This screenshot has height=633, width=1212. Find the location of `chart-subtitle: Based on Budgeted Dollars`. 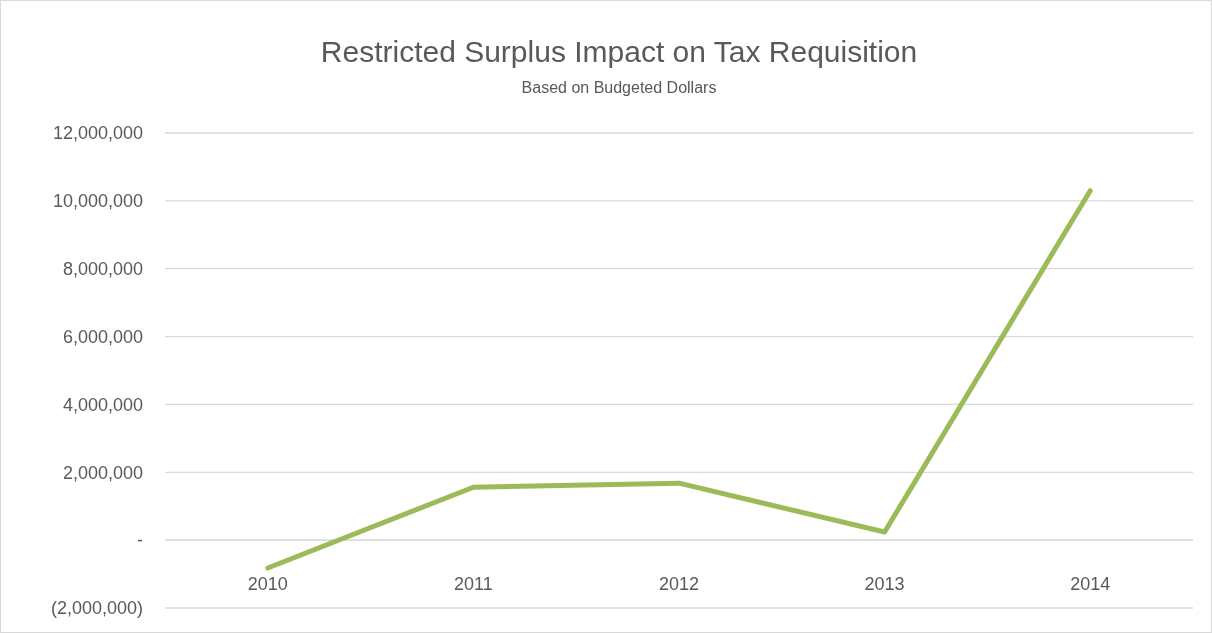

chart-subtitle: Based on Budgeted Dollars is located at coordinates (619, 87).